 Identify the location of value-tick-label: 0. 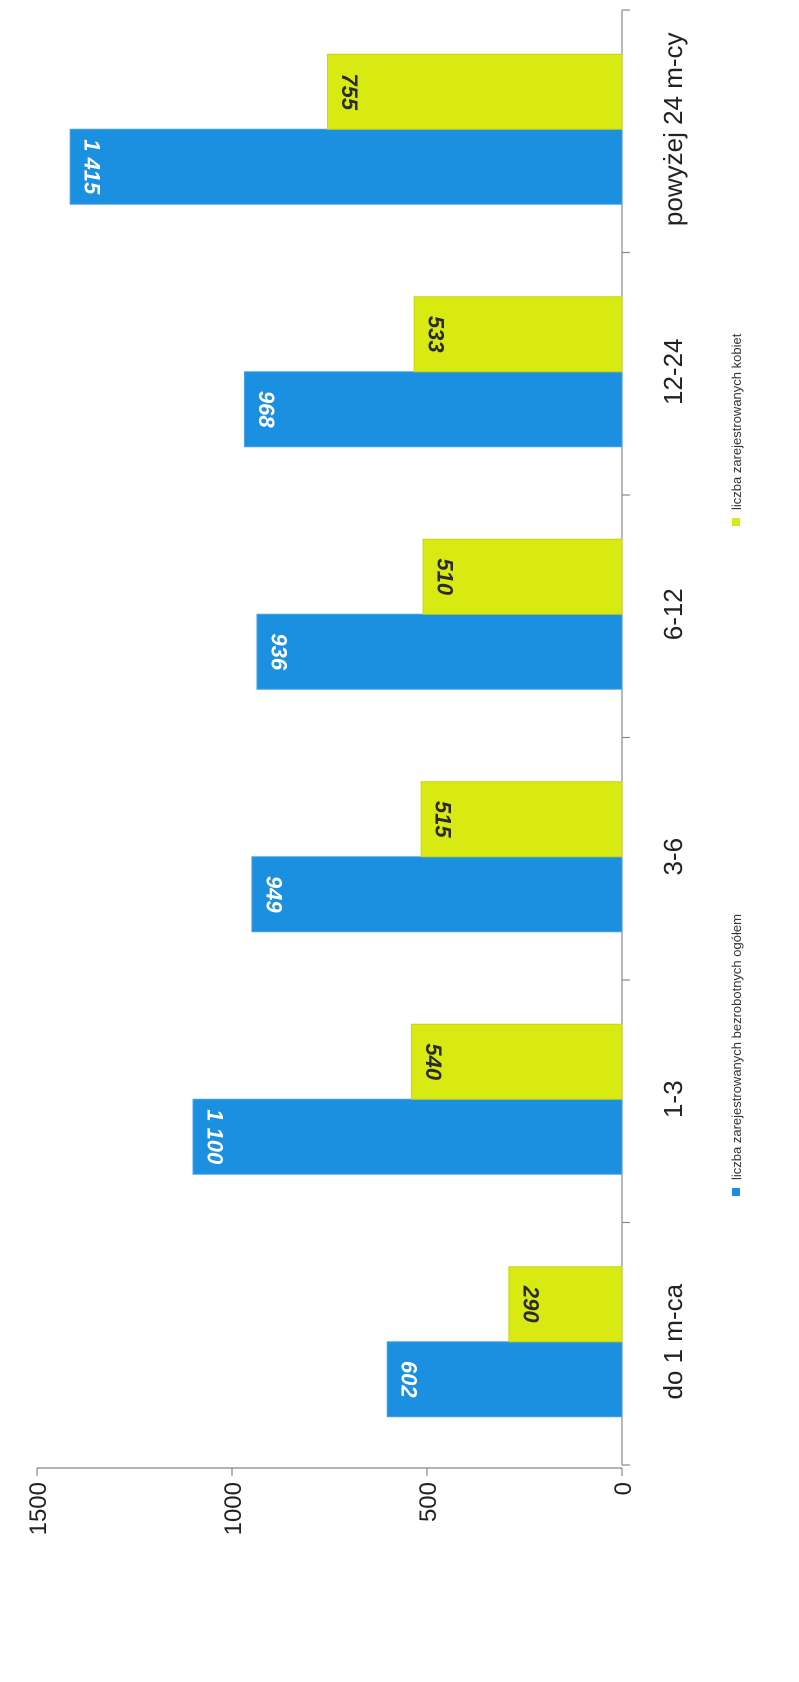
(623, 1488).